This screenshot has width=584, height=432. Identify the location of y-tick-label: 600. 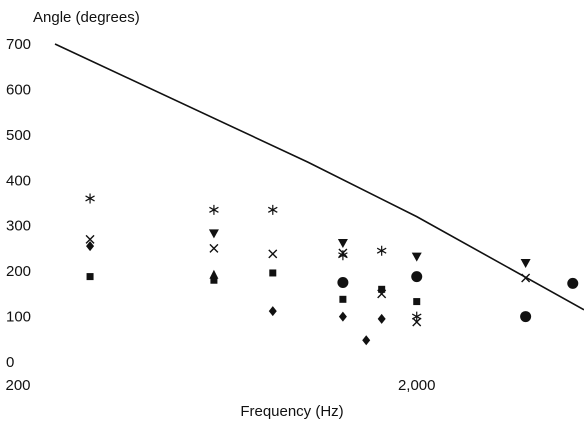
(18, 89).